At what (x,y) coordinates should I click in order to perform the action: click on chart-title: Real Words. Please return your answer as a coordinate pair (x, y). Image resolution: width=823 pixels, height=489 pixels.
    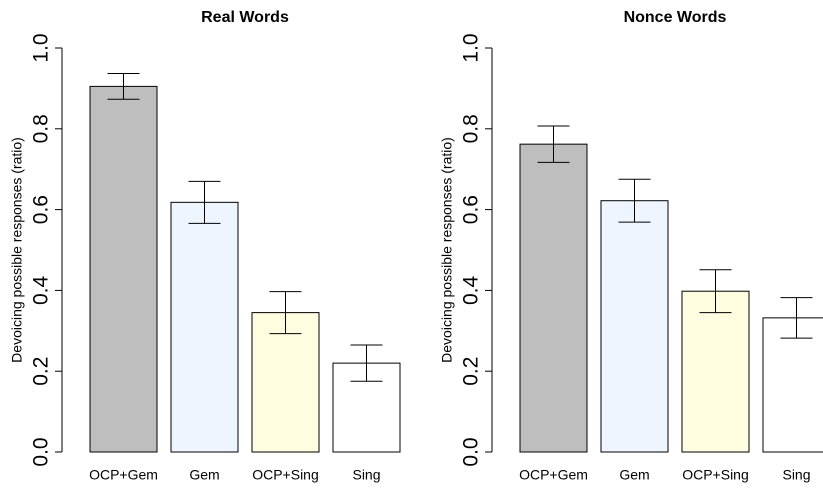
    Looking at the image, I should click on (245, 17).